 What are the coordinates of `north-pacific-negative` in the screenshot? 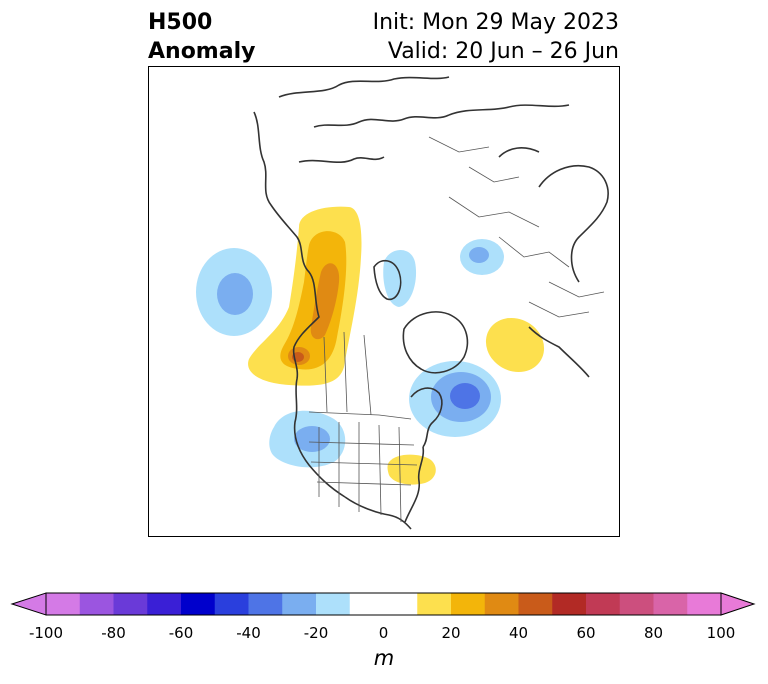 It's located at (234, 292).